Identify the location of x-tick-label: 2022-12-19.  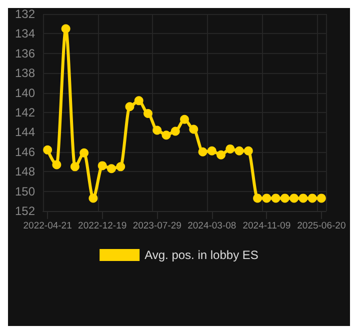
(102, 226).